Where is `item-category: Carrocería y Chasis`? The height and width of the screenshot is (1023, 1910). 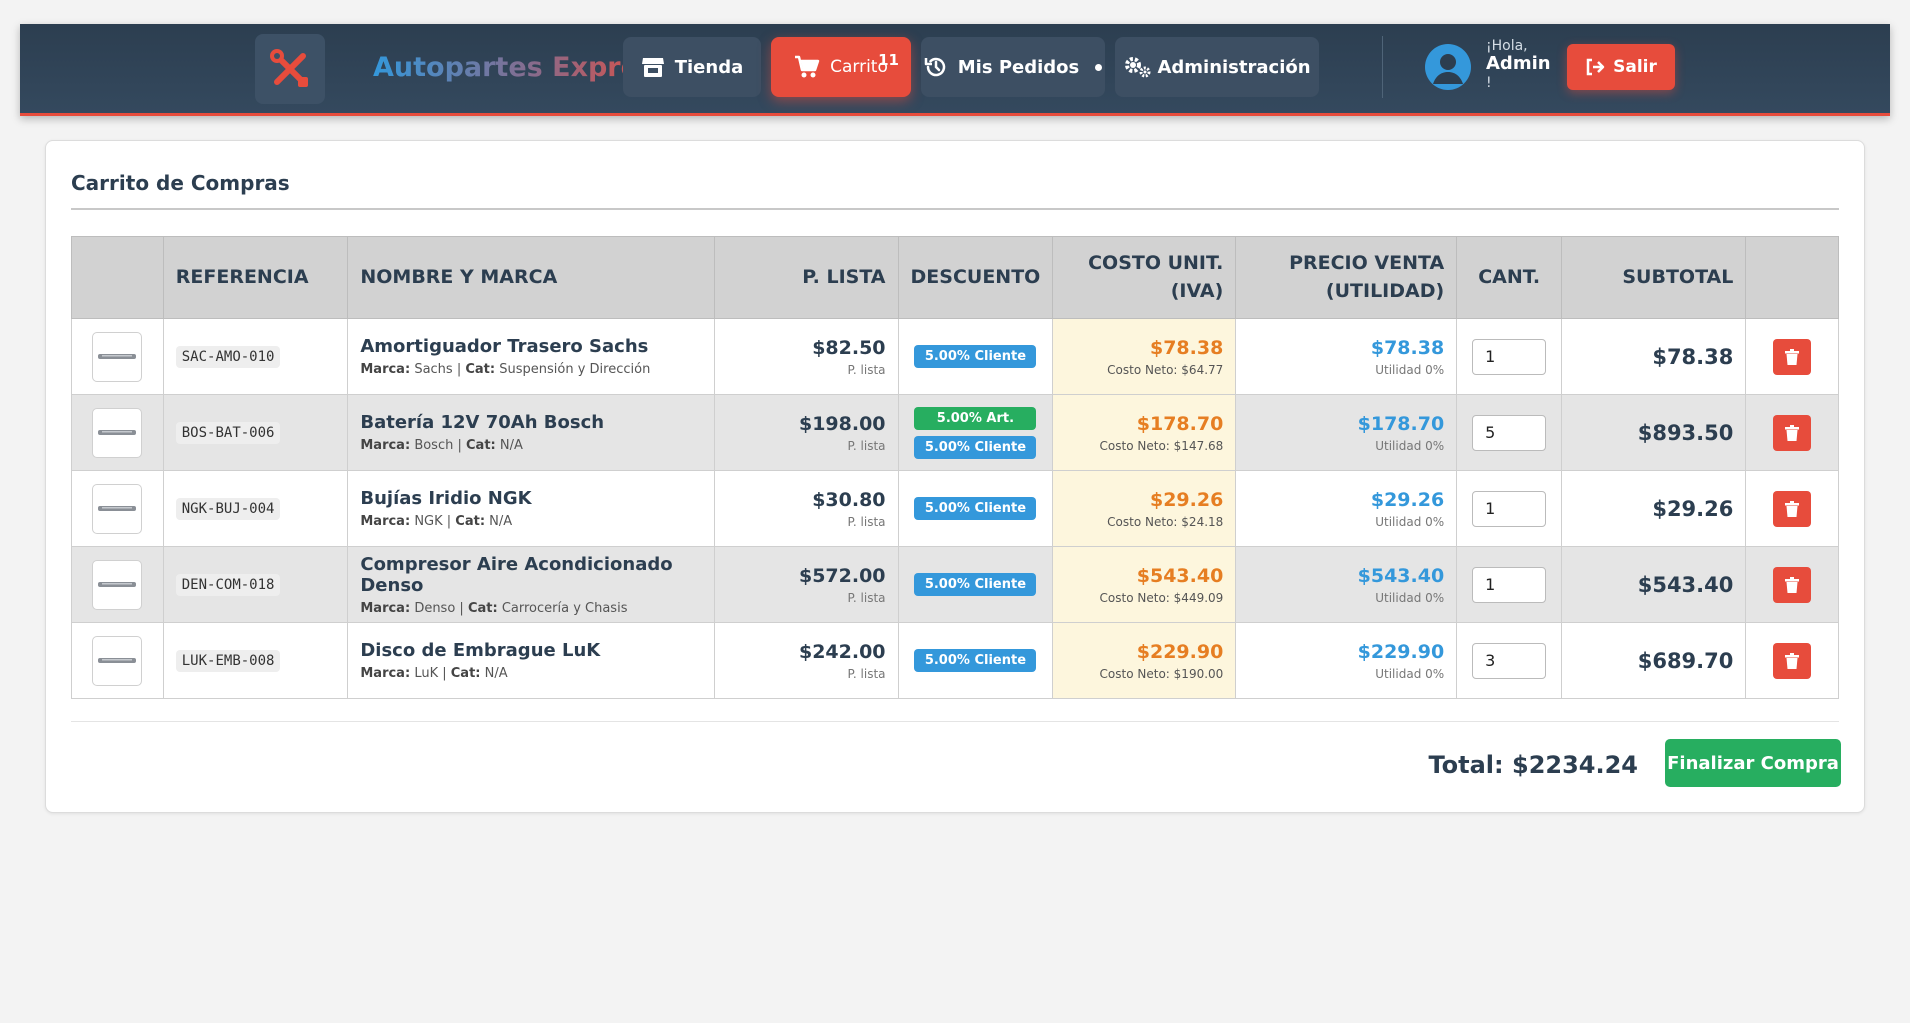 item-category: Carrocería y Chasis is located at coordinates (564, 608).